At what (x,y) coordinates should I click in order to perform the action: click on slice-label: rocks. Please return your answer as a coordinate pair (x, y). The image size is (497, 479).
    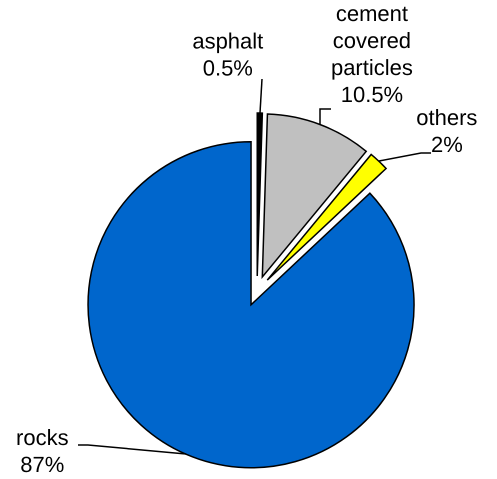
    Looking at the image, I should click on (42, 437).